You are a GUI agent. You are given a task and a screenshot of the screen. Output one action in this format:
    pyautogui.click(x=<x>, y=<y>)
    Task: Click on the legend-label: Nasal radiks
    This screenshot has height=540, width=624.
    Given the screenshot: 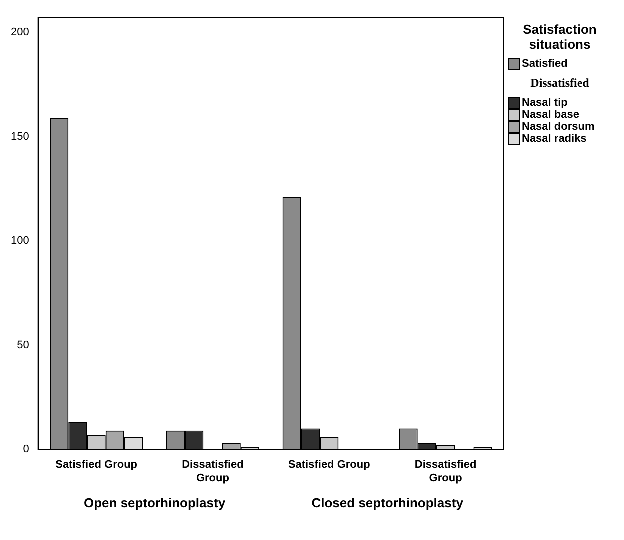 What is the action you would take?
    pyautogui.click(x=554, y=139)
    